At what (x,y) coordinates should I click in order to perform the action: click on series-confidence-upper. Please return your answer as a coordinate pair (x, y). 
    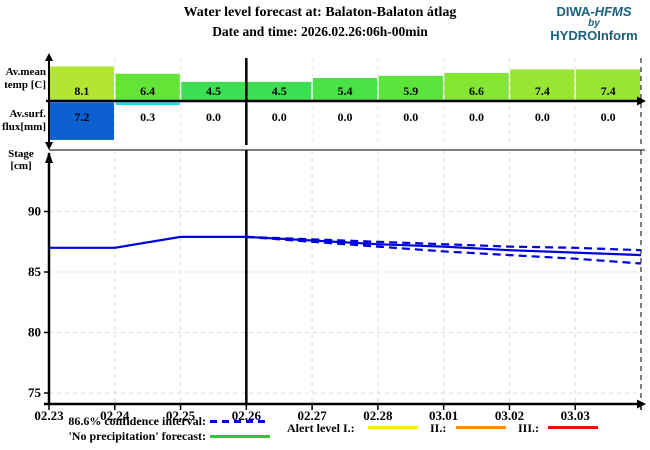
    Looking at the image, I should click on (444, 243).